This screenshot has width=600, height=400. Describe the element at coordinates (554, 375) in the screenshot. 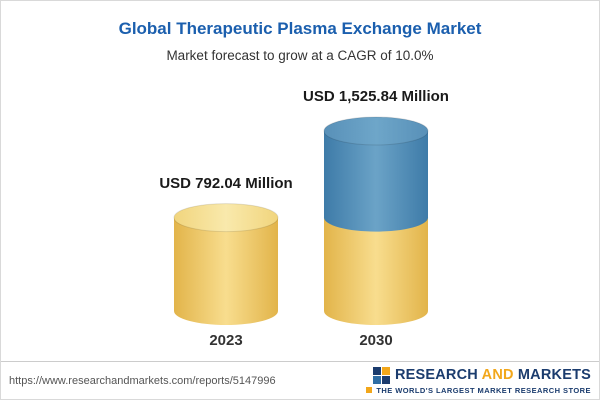

I see `brand-word-markets: MARKETS` at that location.